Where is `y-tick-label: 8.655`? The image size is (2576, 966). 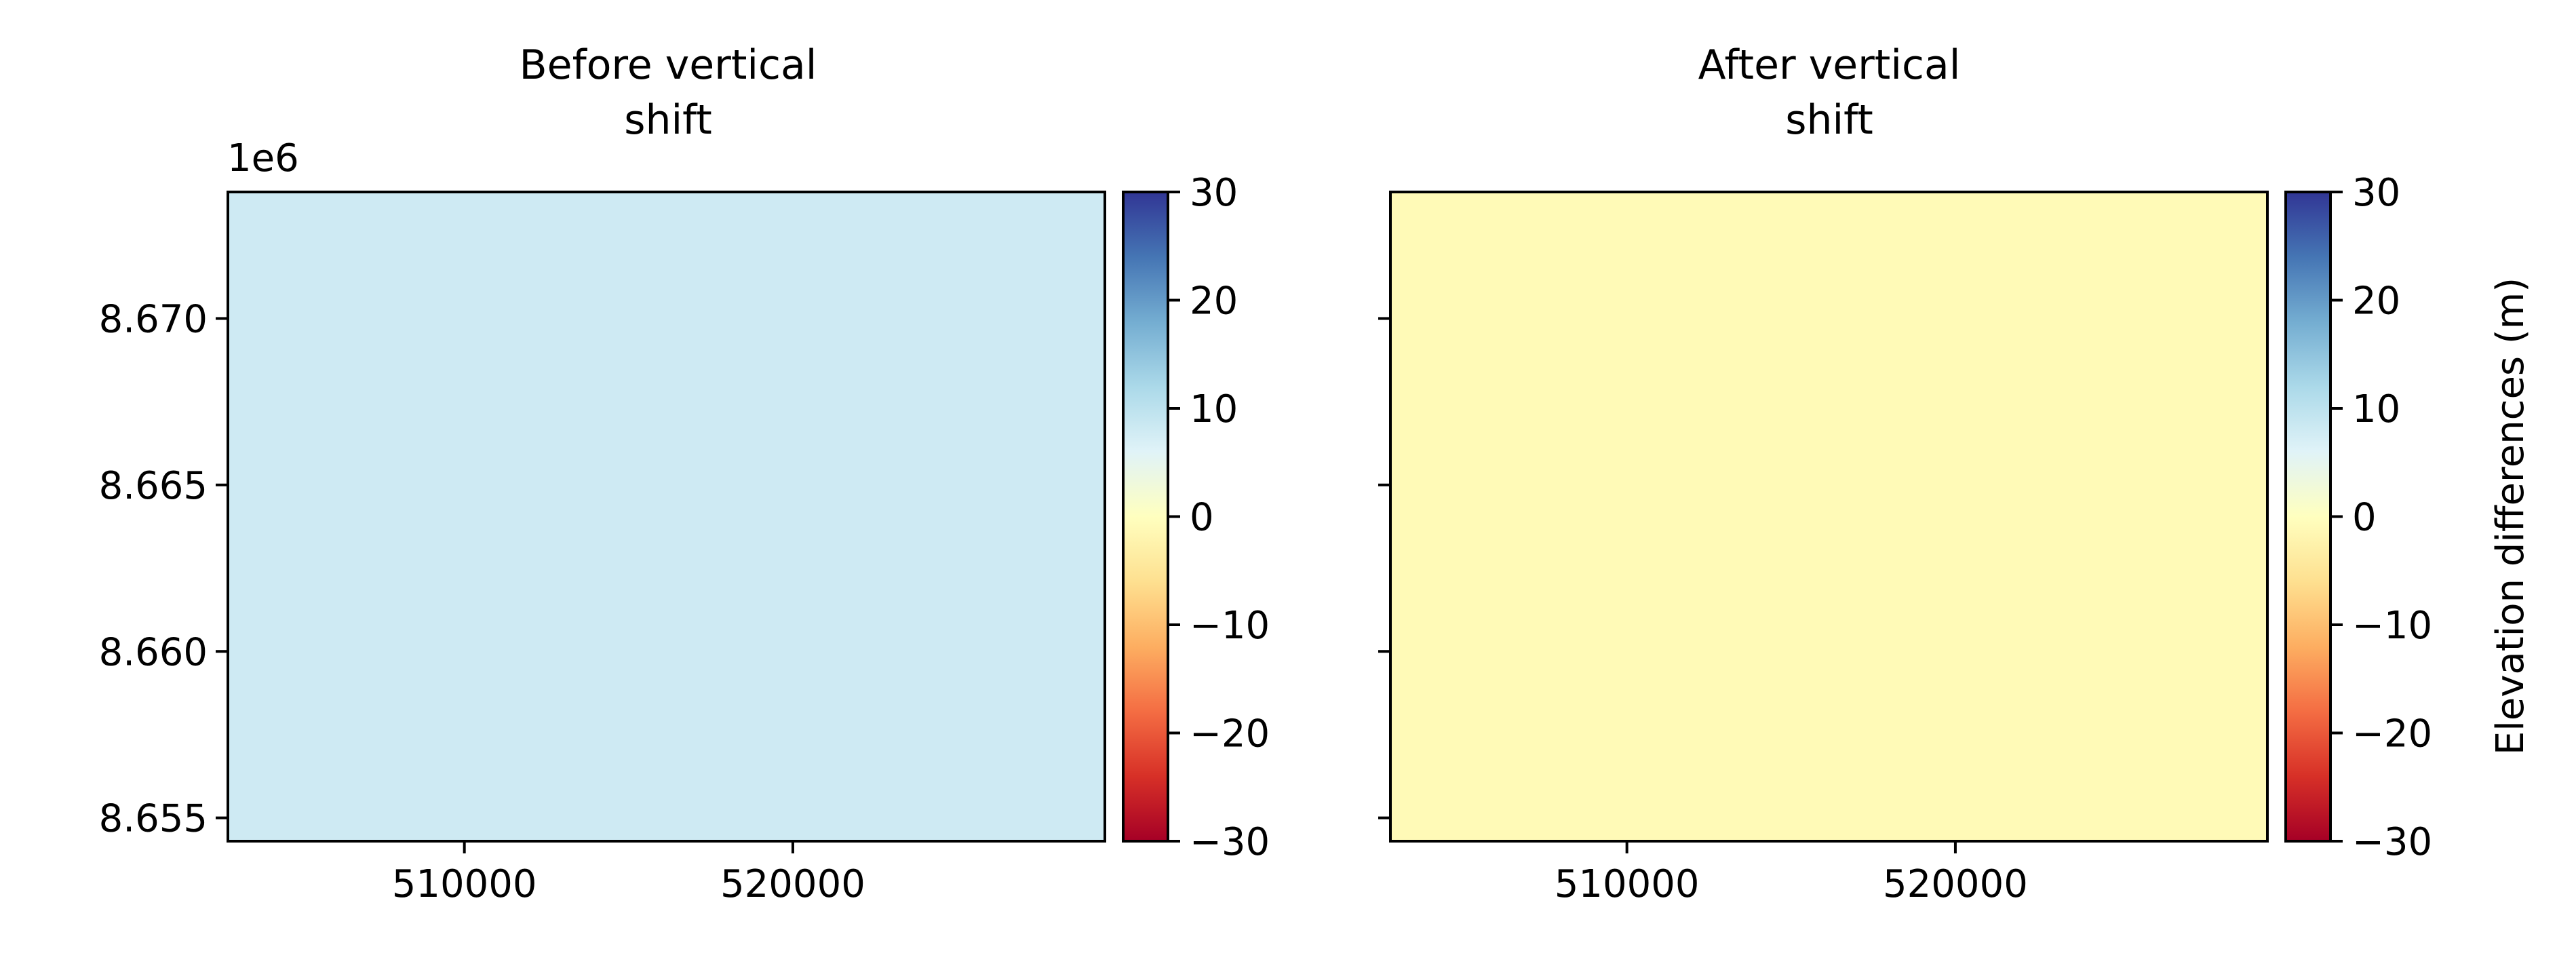 y-tick-label: 8.655 is located at coordinates (153, 819).